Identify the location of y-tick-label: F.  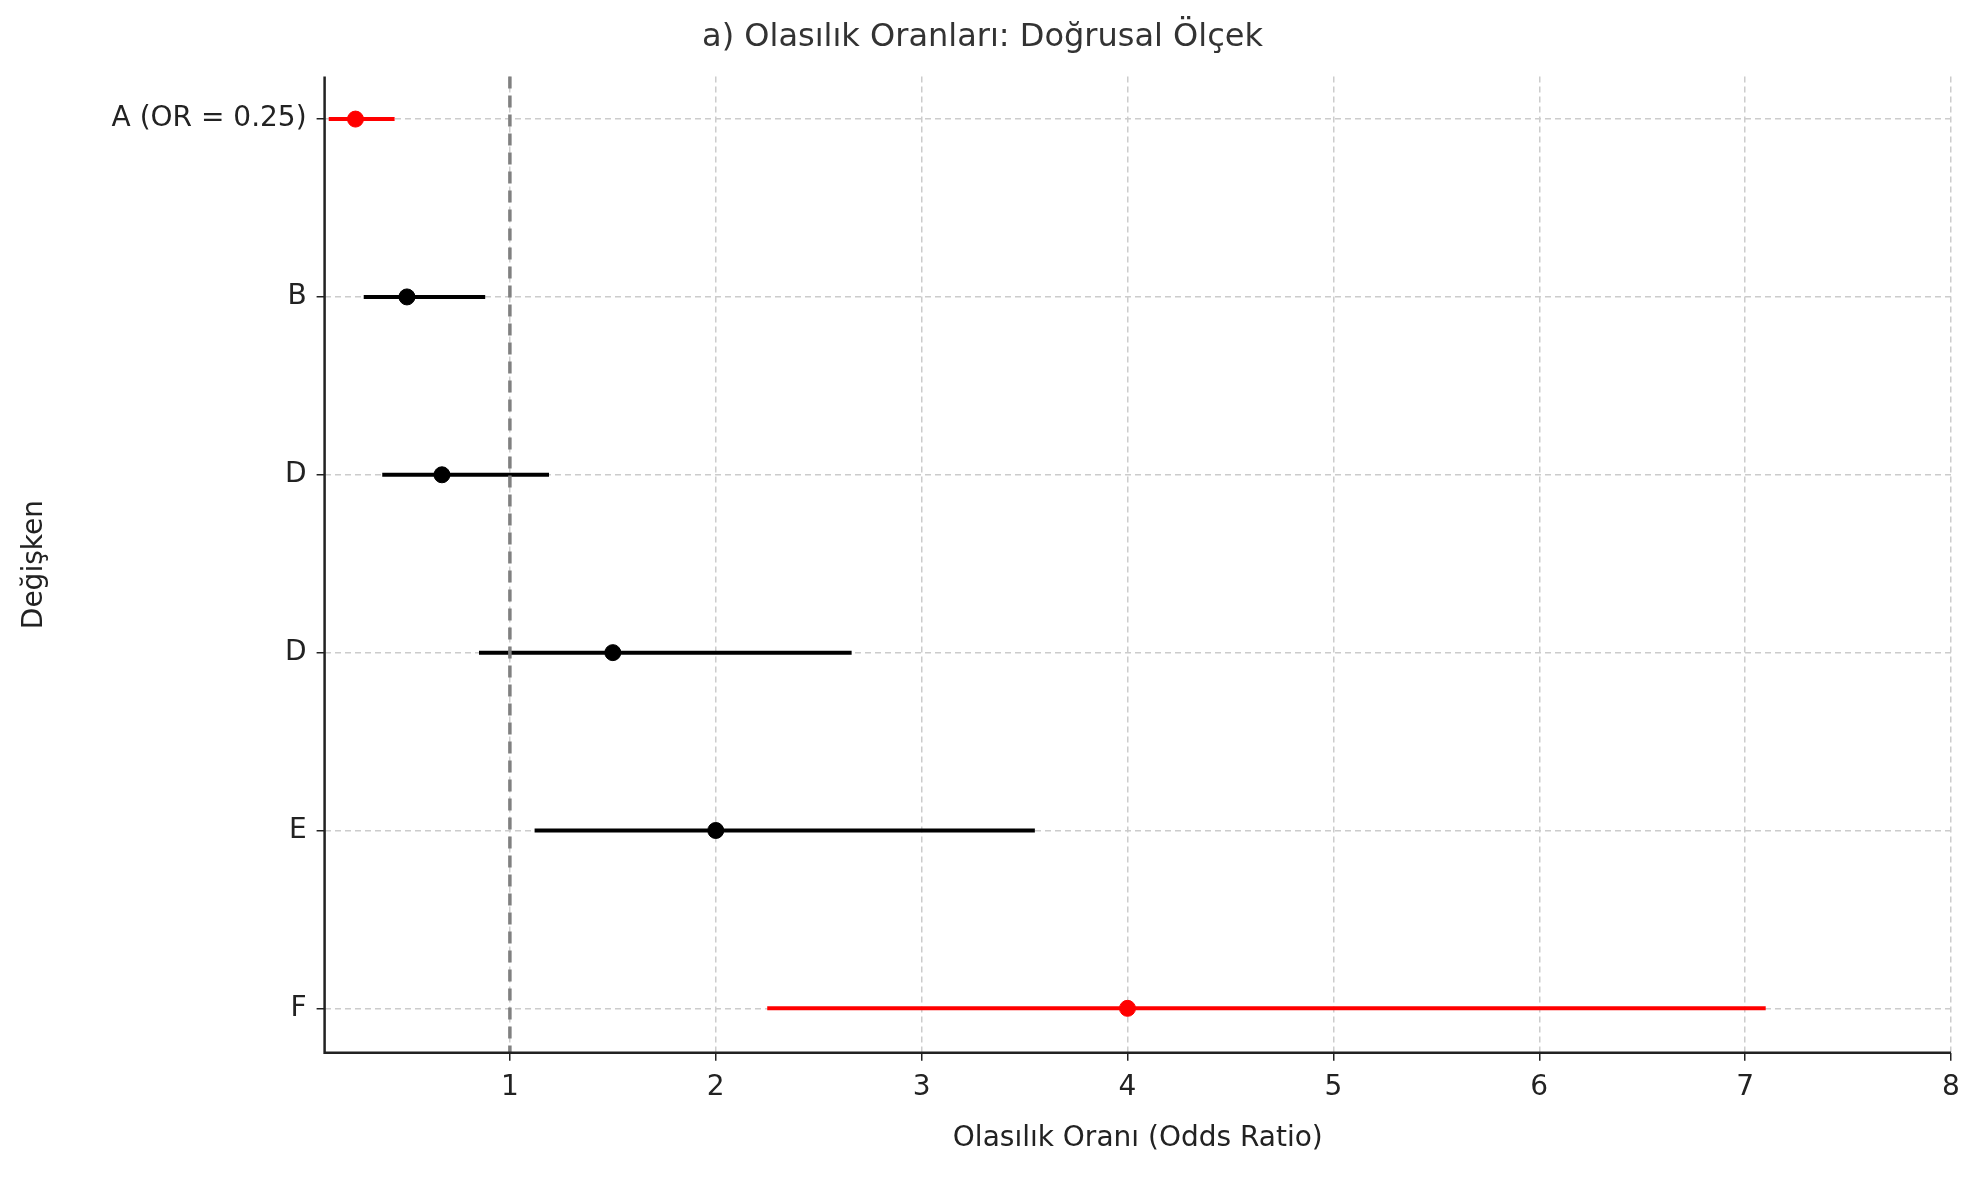
(298, 1006).